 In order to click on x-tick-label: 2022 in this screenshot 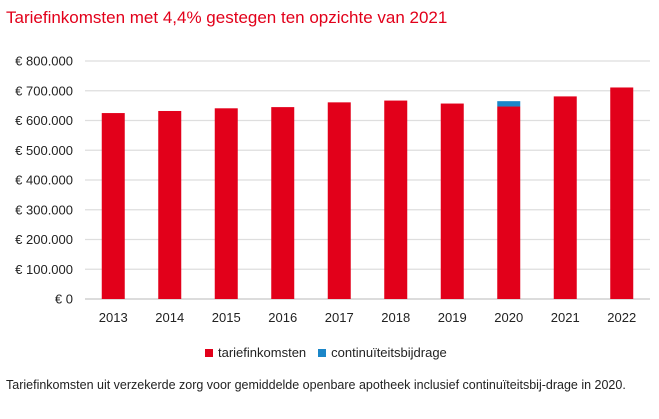, I will do `click(621, 317)`.